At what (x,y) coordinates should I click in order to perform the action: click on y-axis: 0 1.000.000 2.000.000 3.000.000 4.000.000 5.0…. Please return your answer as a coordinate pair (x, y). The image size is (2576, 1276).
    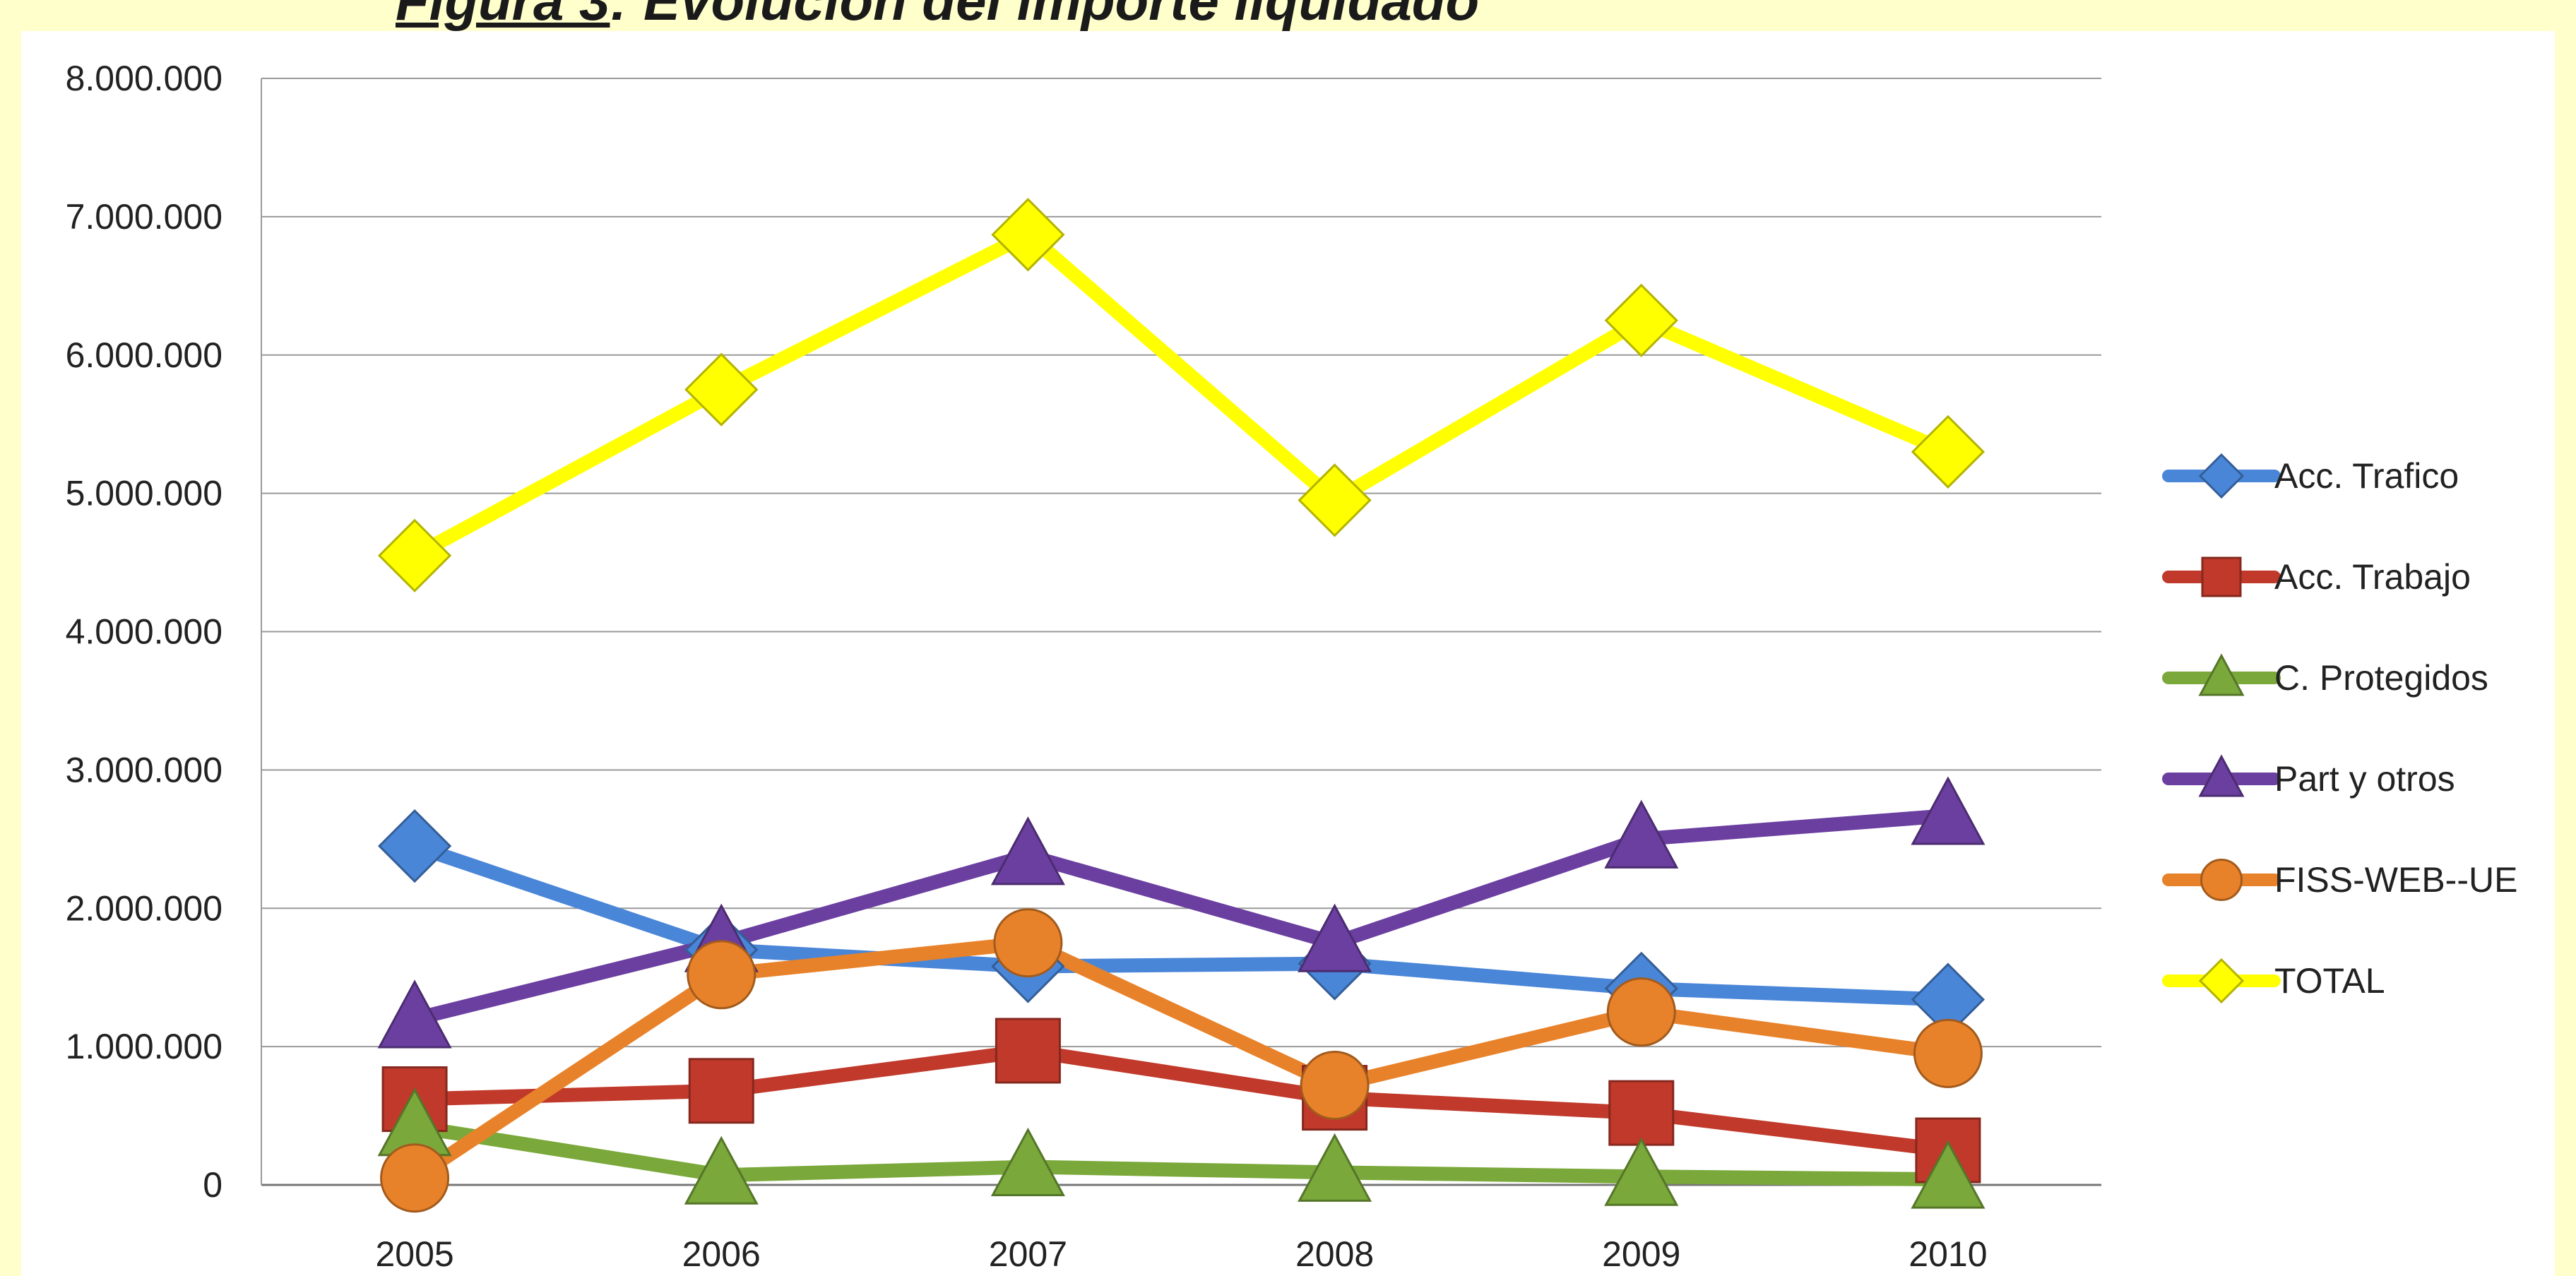
    Looking at the image, I should click on (164, 632).